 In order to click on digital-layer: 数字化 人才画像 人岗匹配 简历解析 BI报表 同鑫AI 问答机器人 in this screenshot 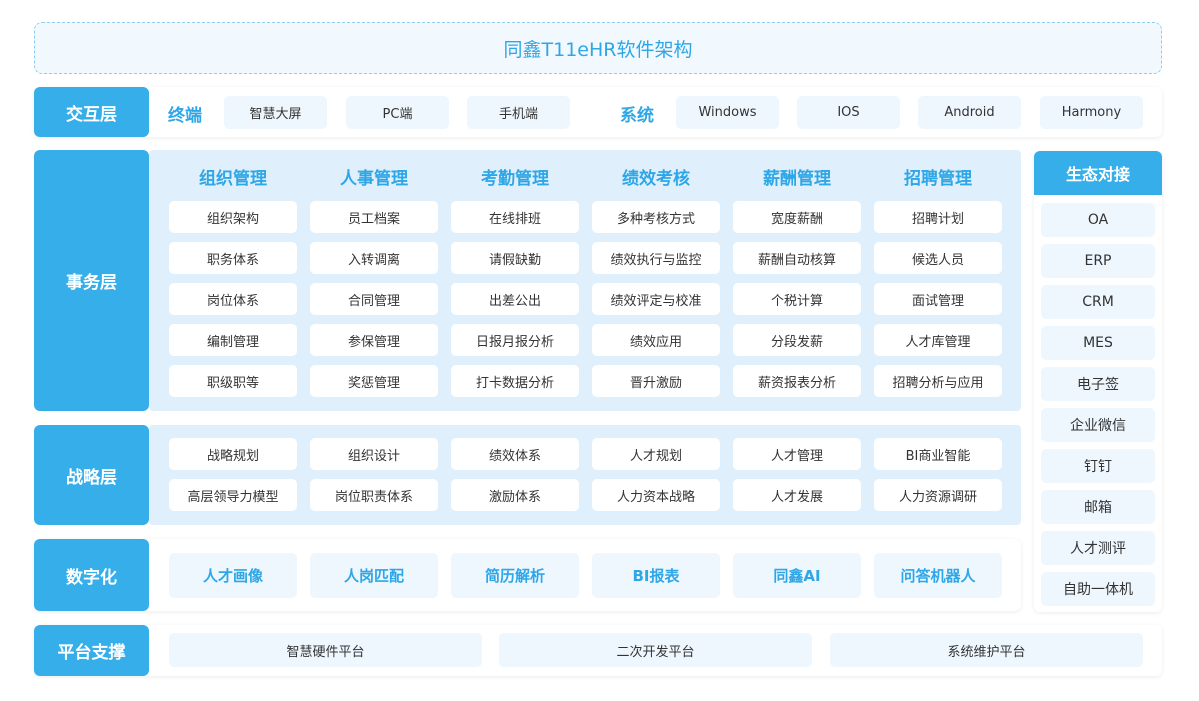, I will do `click(527, 575)`.